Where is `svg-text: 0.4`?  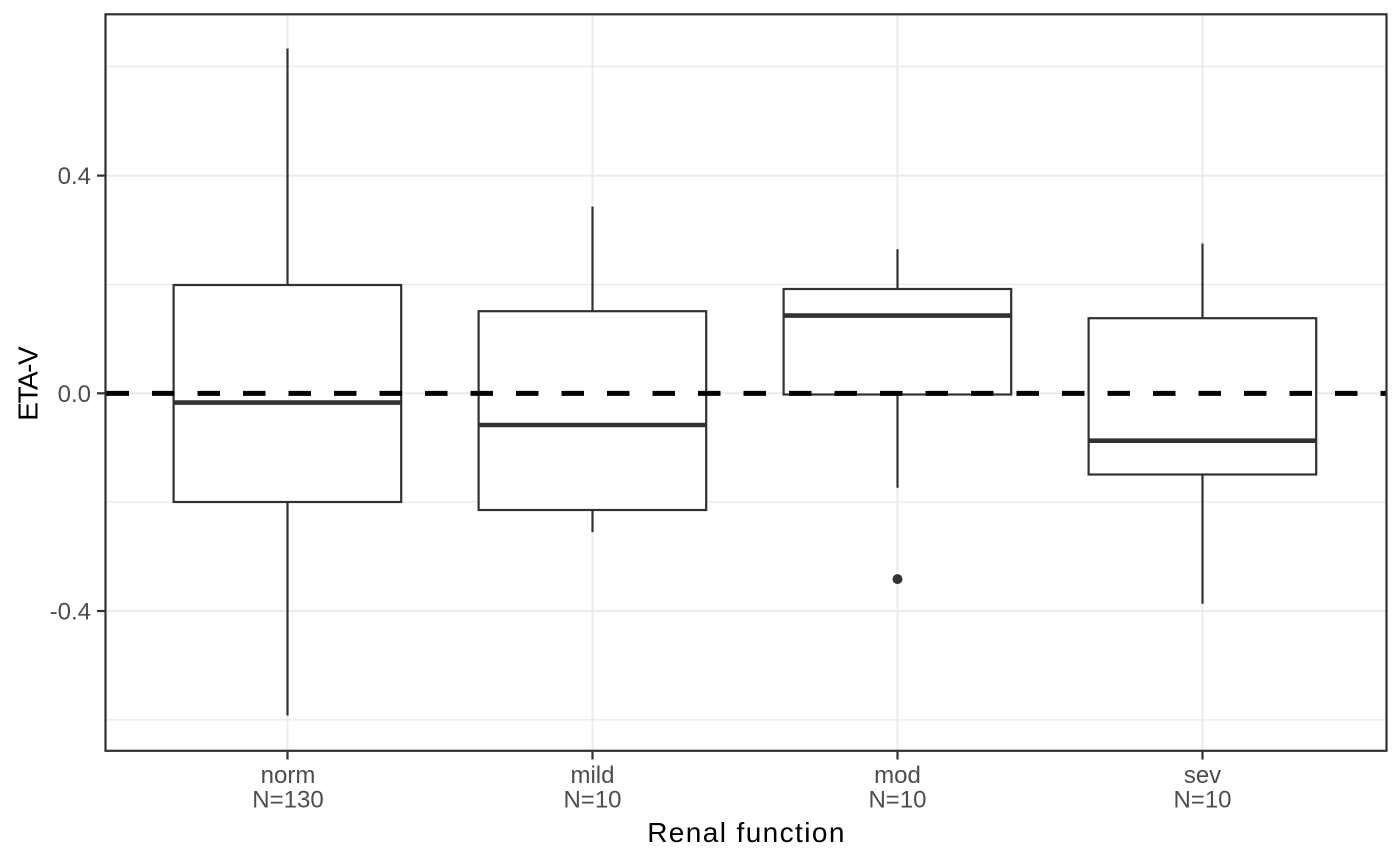
svg-text: 0.4 is located at coordinates (74, 176).